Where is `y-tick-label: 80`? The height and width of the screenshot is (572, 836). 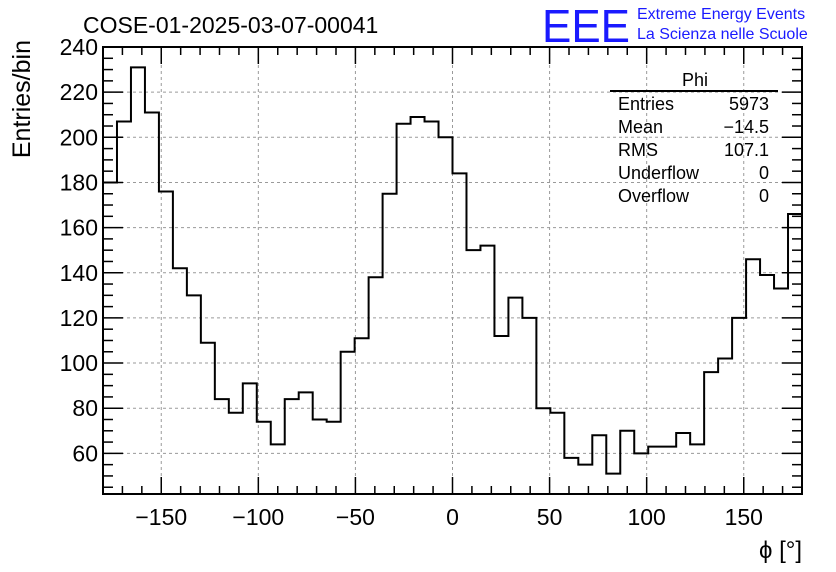 y-tick-label: 80 is located at coordinates (85, 408).